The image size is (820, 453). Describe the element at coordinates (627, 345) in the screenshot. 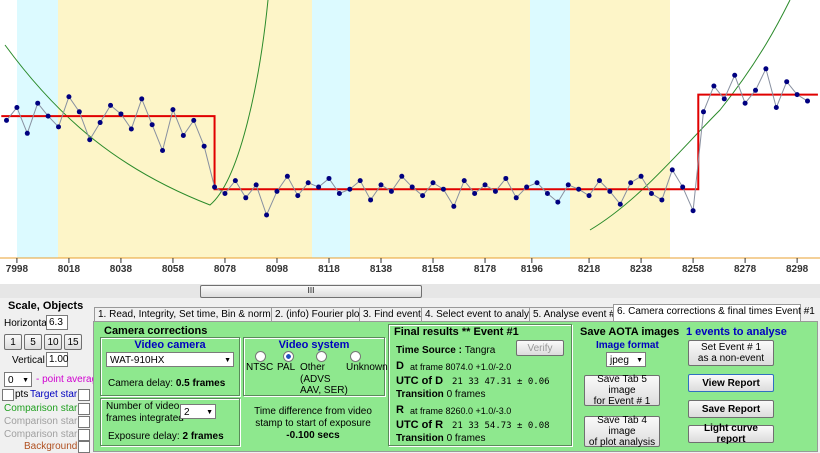

I see `heading: Image format` at that location.